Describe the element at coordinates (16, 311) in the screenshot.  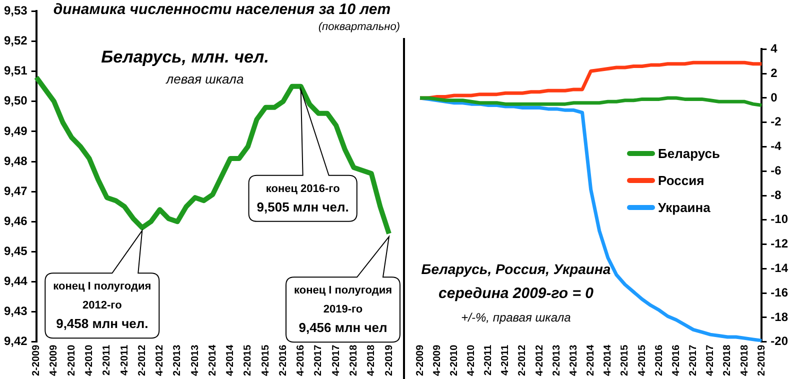
I see `y-tick-label: 9,43` at that location.